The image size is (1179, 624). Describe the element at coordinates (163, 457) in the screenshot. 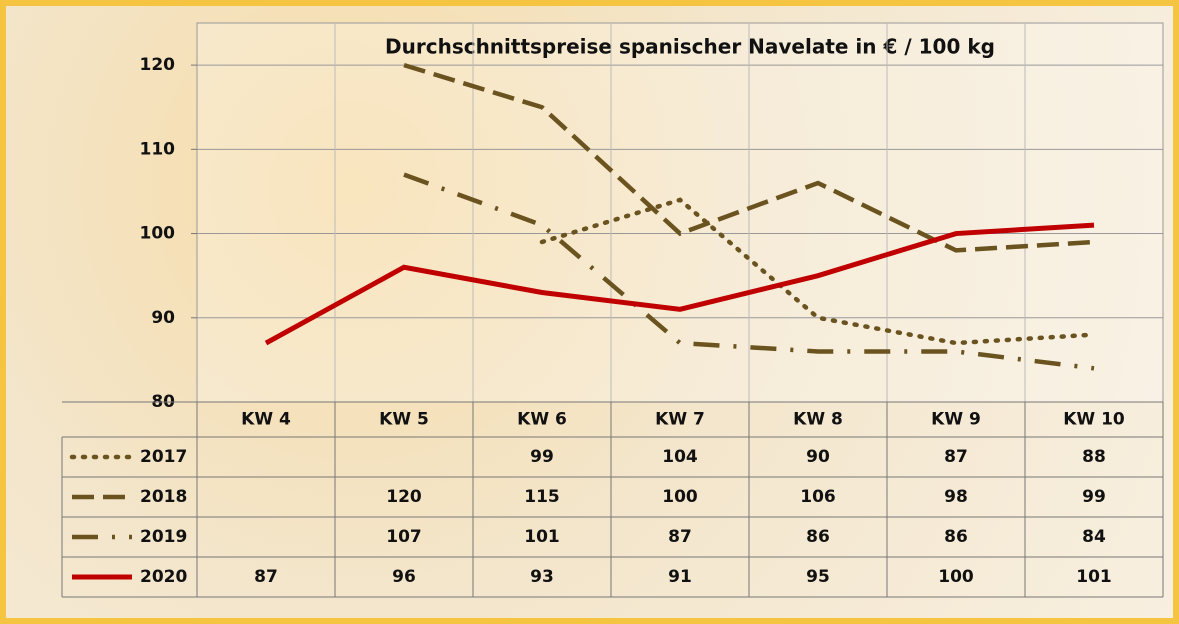

I see `legend-label: 2017` at that location.